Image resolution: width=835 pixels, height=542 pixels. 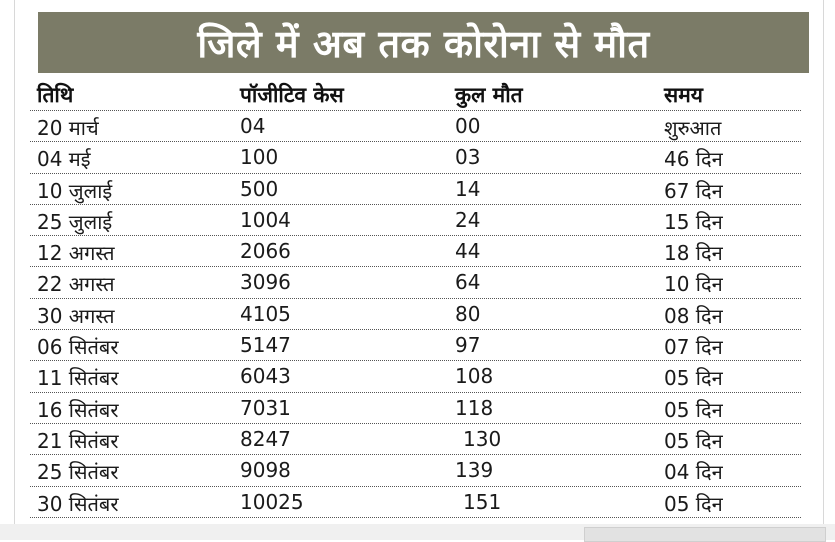 What do you see at coordinates (693, 284) in the screenshot?
I see `time-cell: 10 दिन` at bounding box center [693, 284].